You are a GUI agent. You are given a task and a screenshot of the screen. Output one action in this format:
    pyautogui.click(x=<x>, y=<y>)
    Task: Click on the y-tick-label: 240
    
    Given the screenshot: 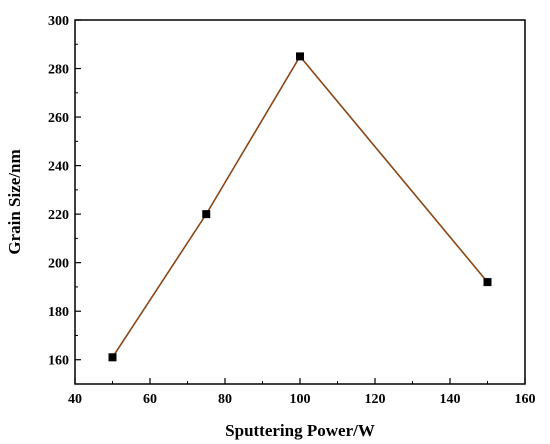 What is the action you would take?
    pyautogui.click(x=58, y=167)
    